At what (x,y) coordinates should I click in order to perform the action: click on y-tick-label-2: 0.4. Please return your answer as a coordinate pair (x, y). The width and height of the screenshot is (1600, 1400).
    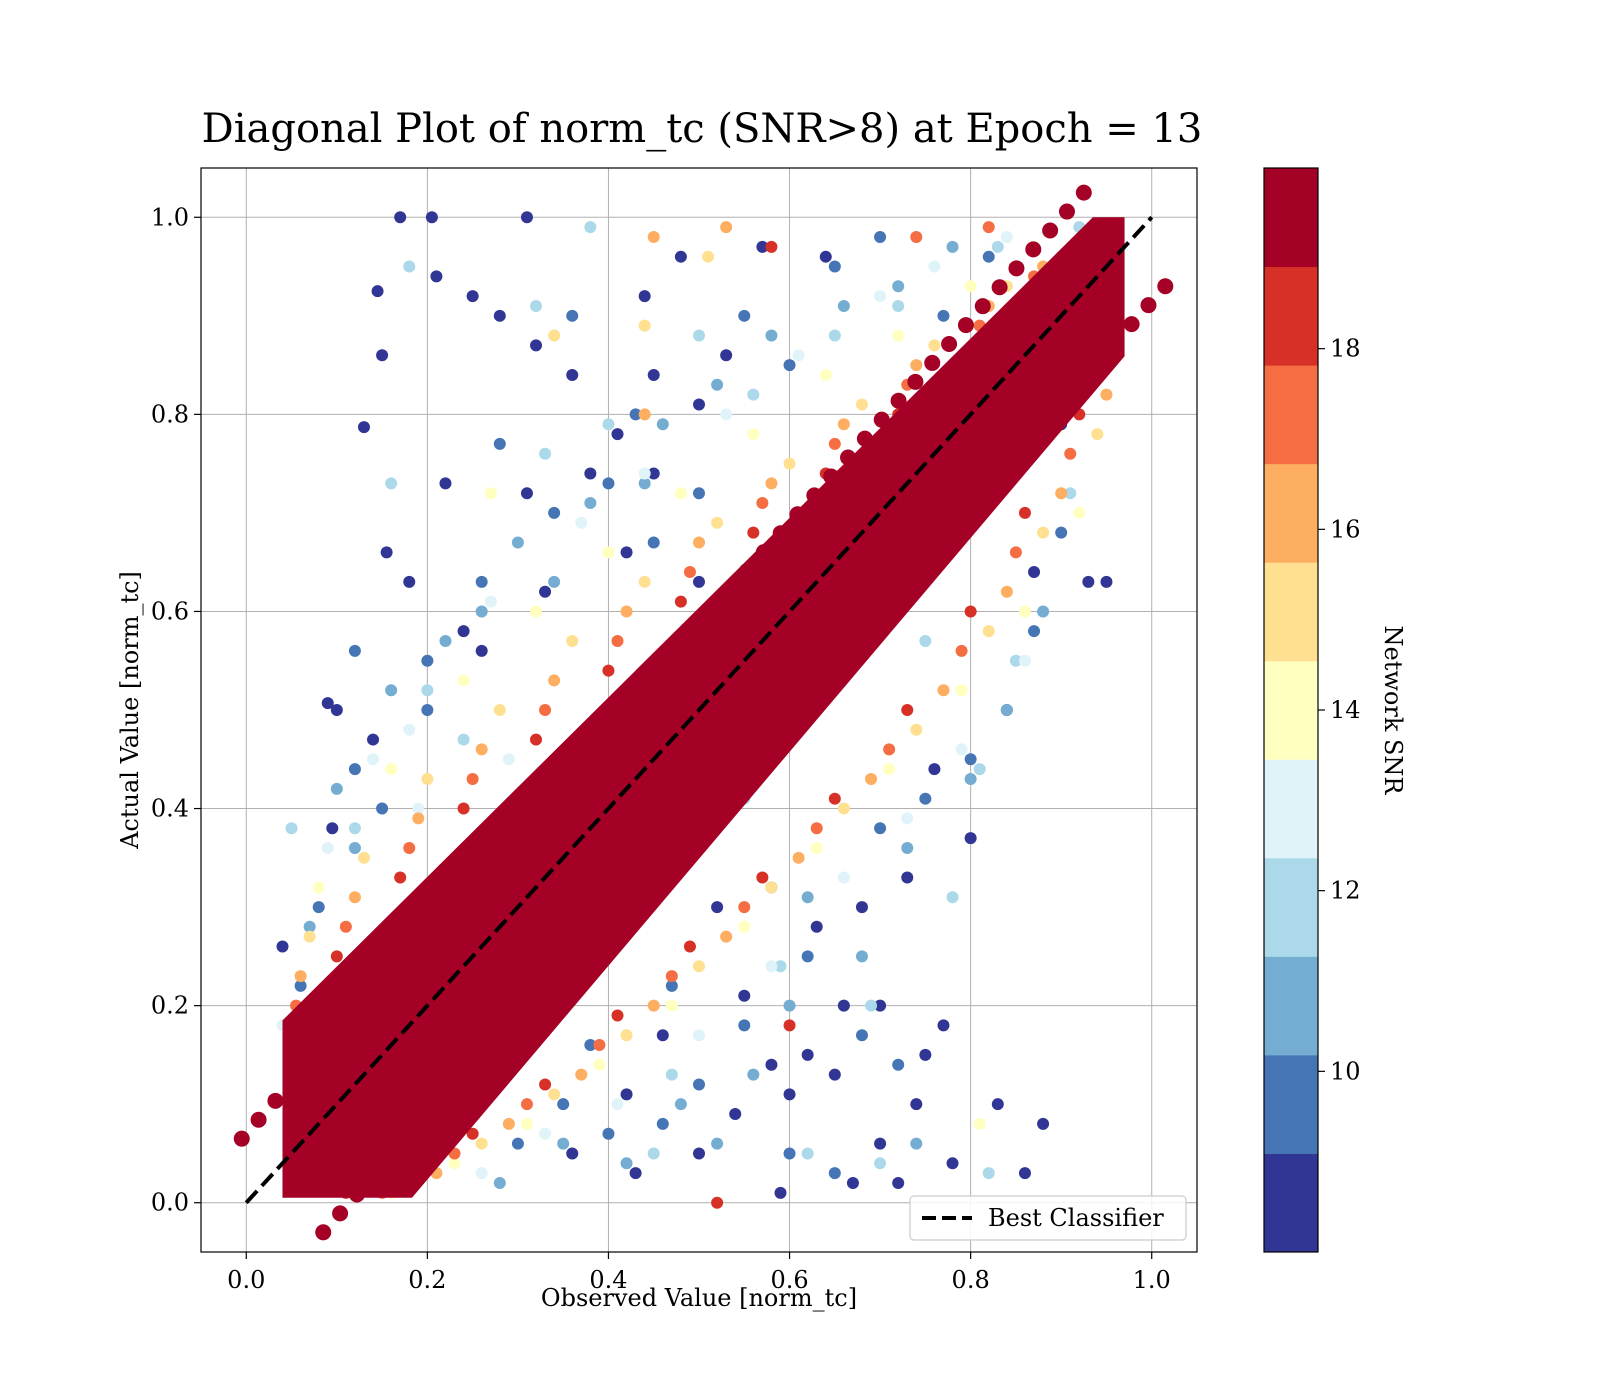
    Looking at the image, I should click on (170, 809).